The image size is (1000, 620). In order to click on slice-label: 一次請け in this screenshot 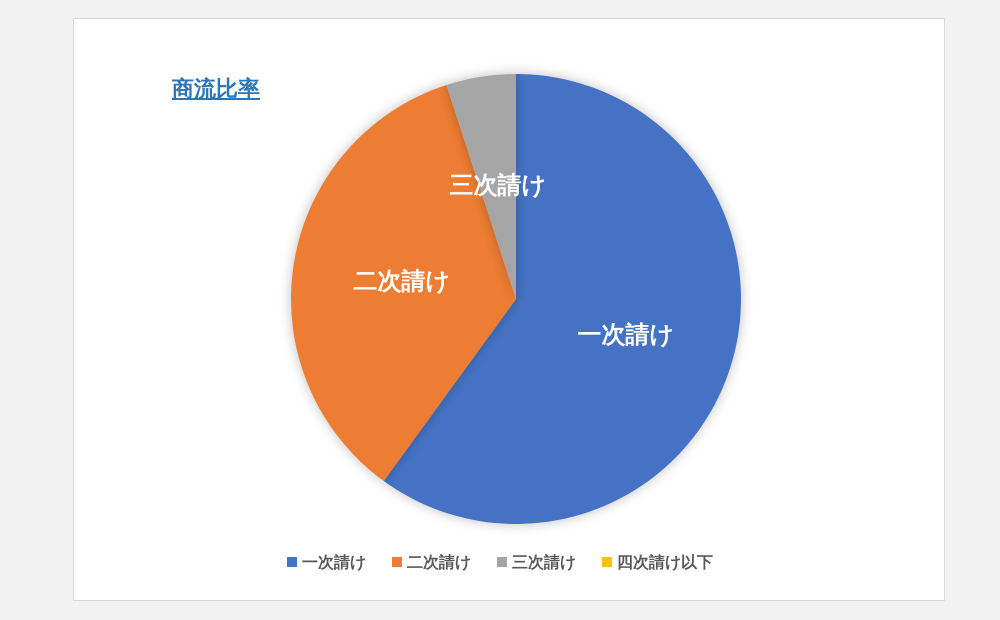, I will do `click(625, 334)`.